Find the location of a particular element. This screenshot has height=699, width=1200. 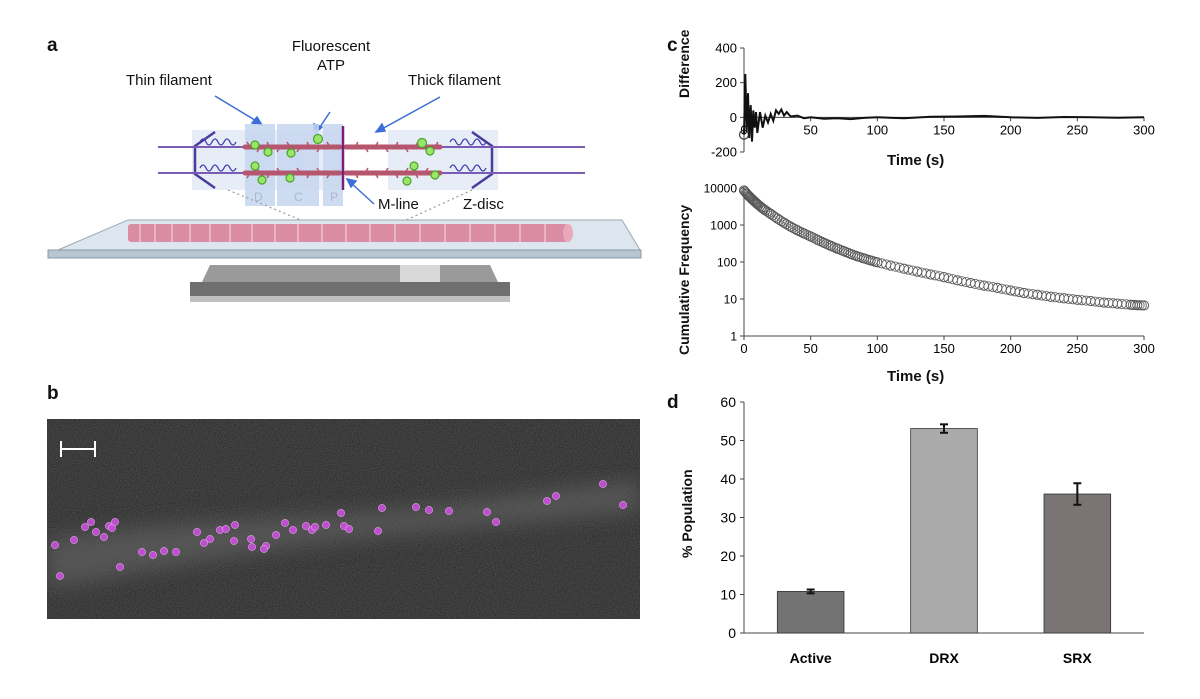

fiber-glow is located at coordinates (343, 535).